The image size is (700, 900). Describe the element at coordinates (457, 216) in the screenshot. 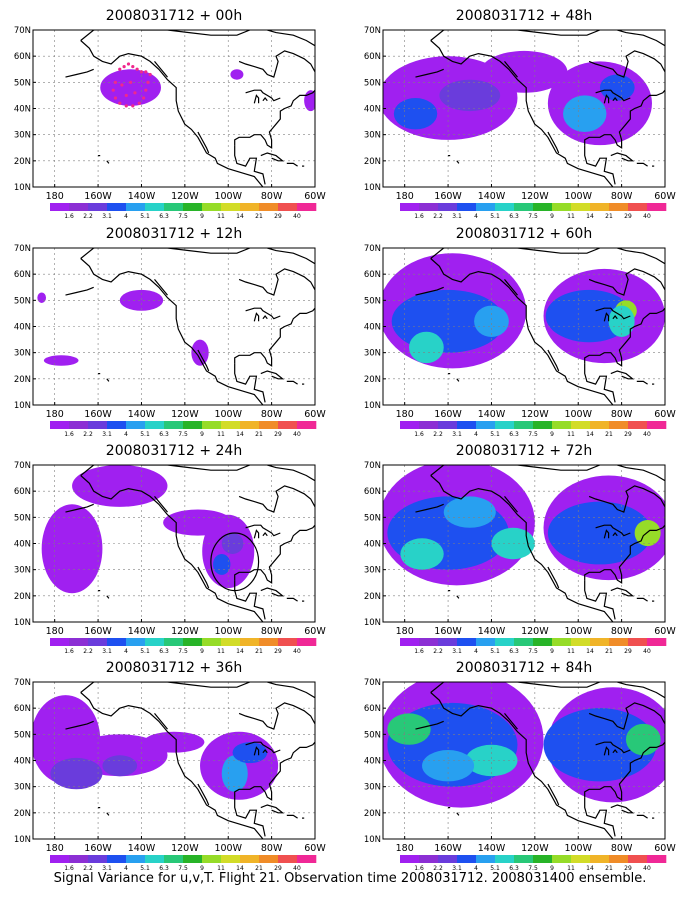

I see `colorbar-label: 3.1` at that location.